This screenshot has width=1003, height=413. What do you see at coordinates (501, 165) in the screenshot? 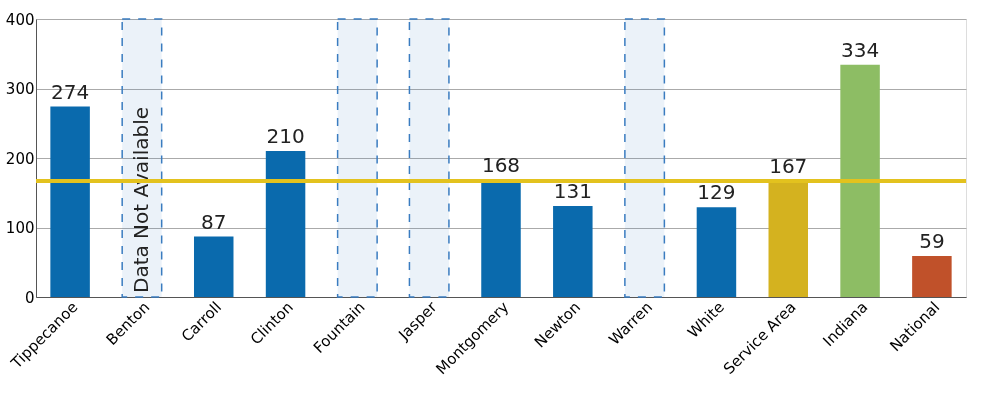
I see `data-label: 168` at bounding box center [501, 165].